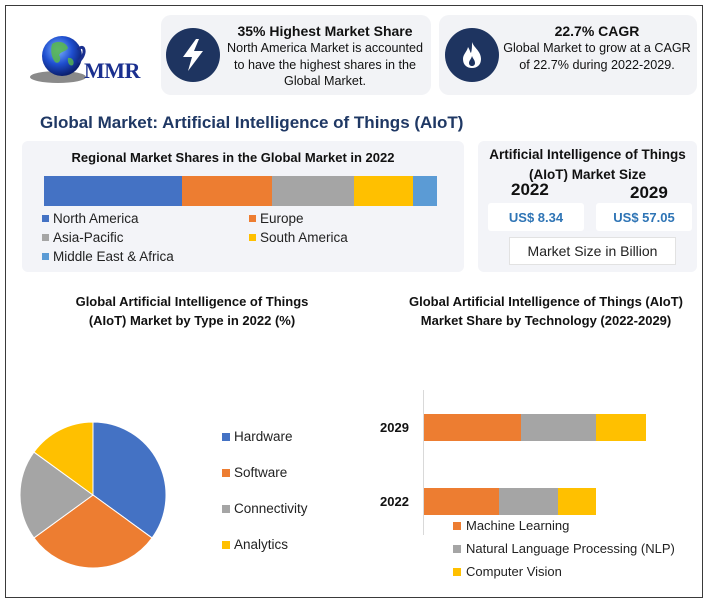  I want to click on legend-item-south-america: South America, so click(298, 237).